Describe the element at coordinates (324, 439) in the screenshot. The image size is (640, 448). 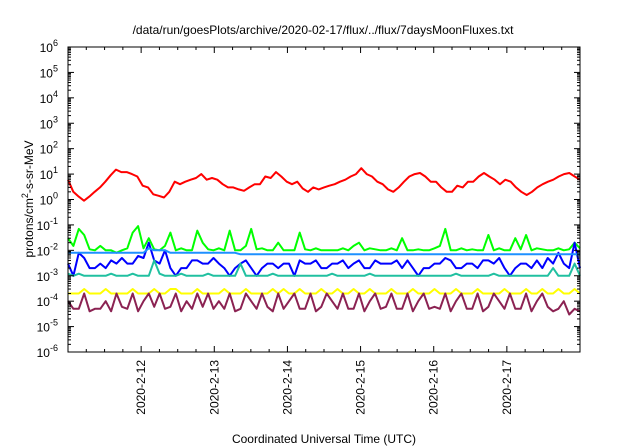
I see `x-axis-title: Coordinated Universal Time (UTC)` at that location.